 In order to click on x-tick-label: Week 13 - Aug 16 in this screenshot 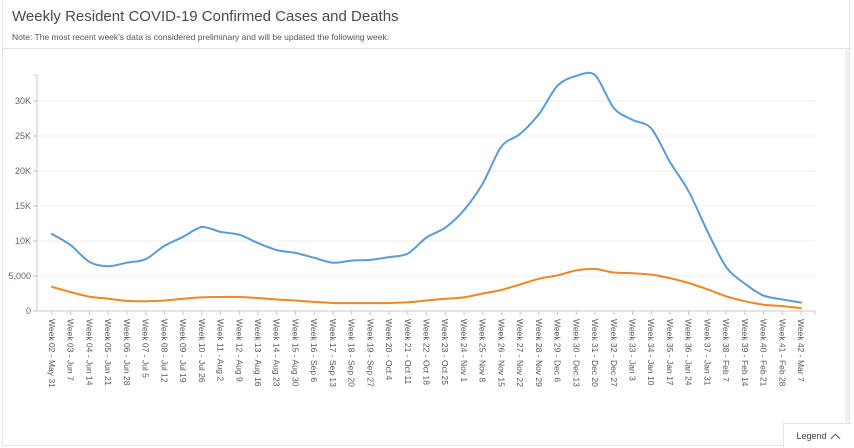, I will do `click(258, 353)`.